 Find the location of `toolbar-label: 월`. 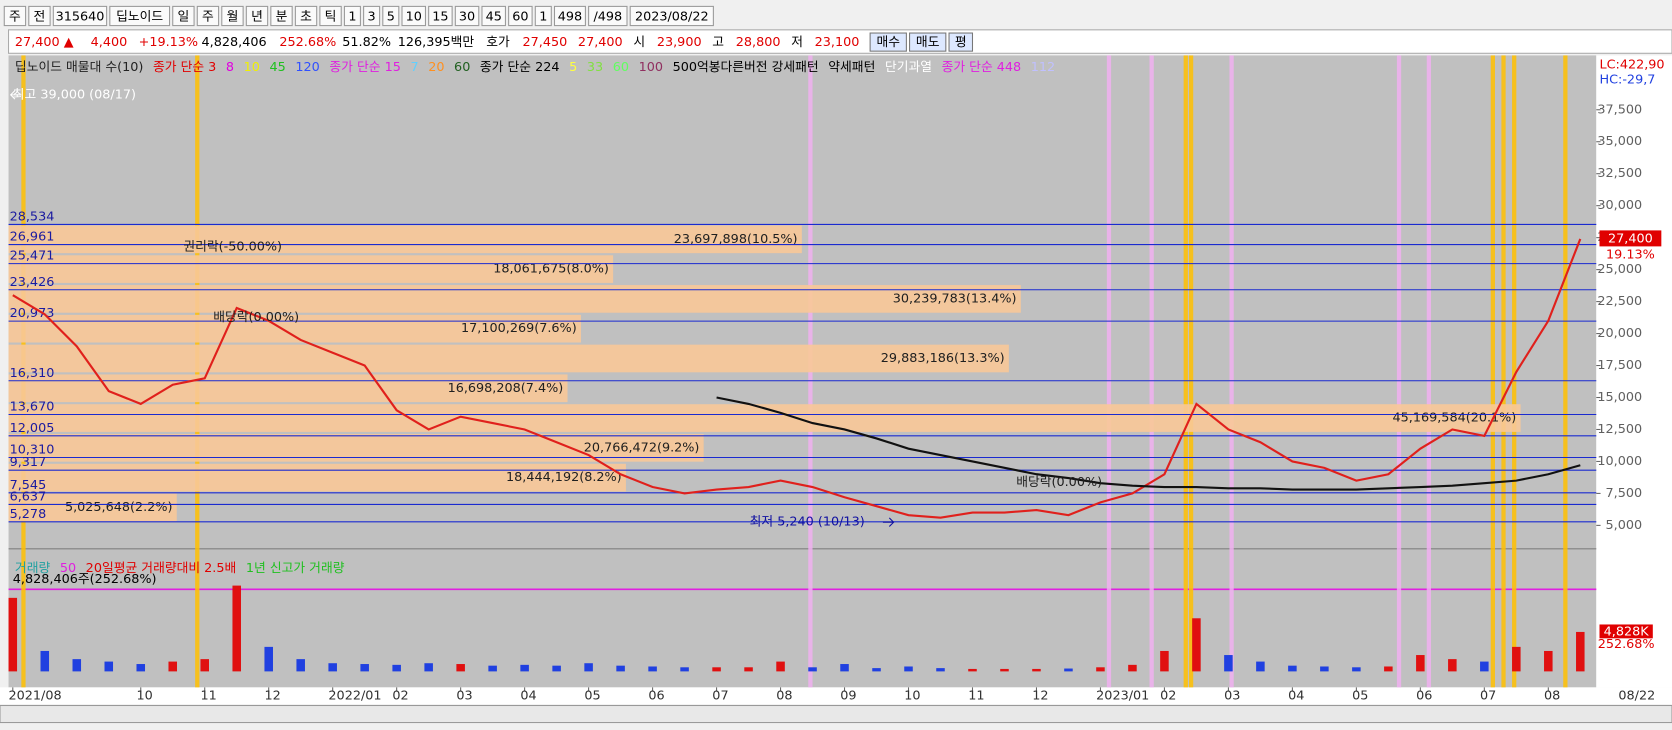

toolbar-label: 월 is located at coordinates (233, 17).